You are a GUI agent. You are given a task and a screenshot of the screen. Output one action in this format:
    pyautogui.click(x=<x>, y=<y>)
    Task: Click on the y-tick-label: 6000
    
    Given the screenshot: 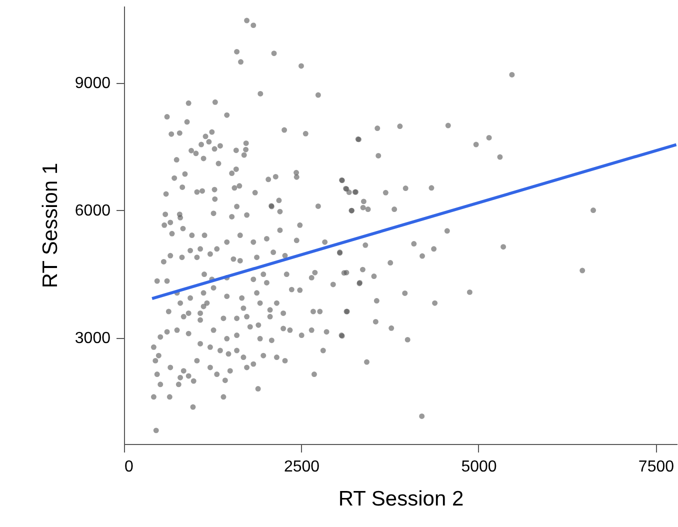 What is the action you would take?
    pyautogui.click(x=92, y=211)
    